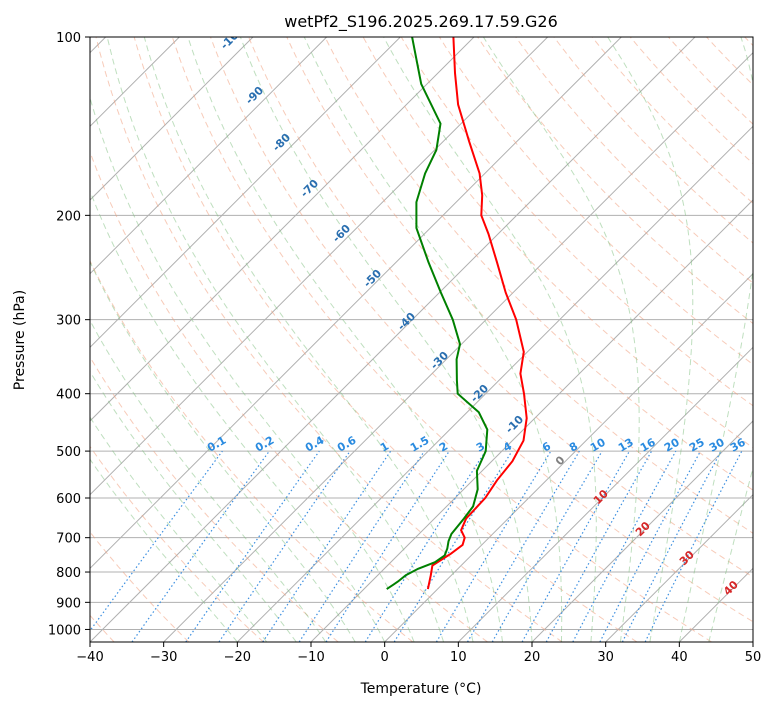  Describe the element at coordinates (163, 657) in the screenshot. I see `x-tick-label: −30` at that location.